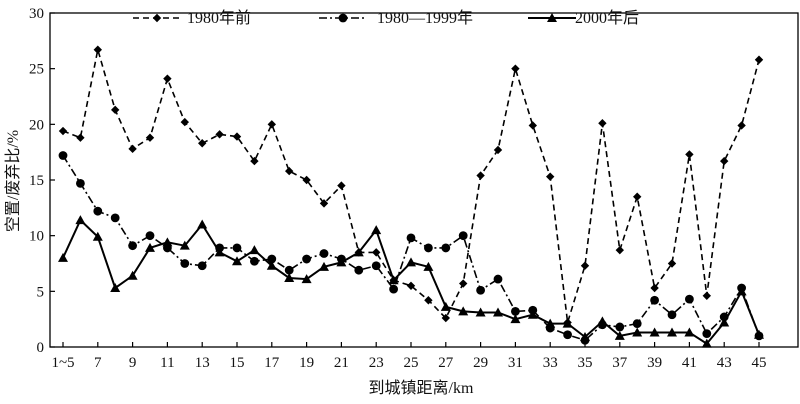  What do you see at coordinates (98, 363) in the screenshot?
I see `x-tick-label-7: 7` at bounding box center [98, 363].